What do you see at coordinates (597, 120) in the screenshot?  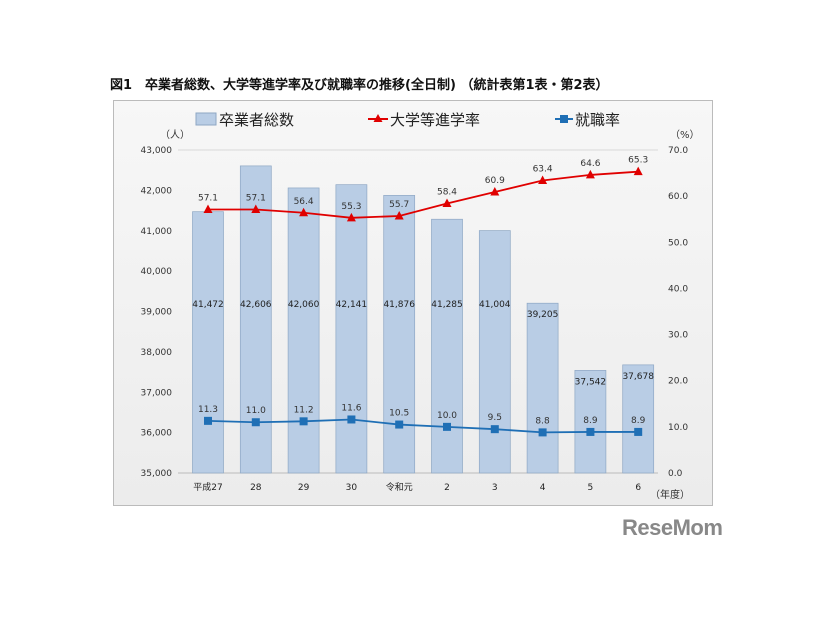 I see `legend-label: 就職率` at bounding box center [597, 120].